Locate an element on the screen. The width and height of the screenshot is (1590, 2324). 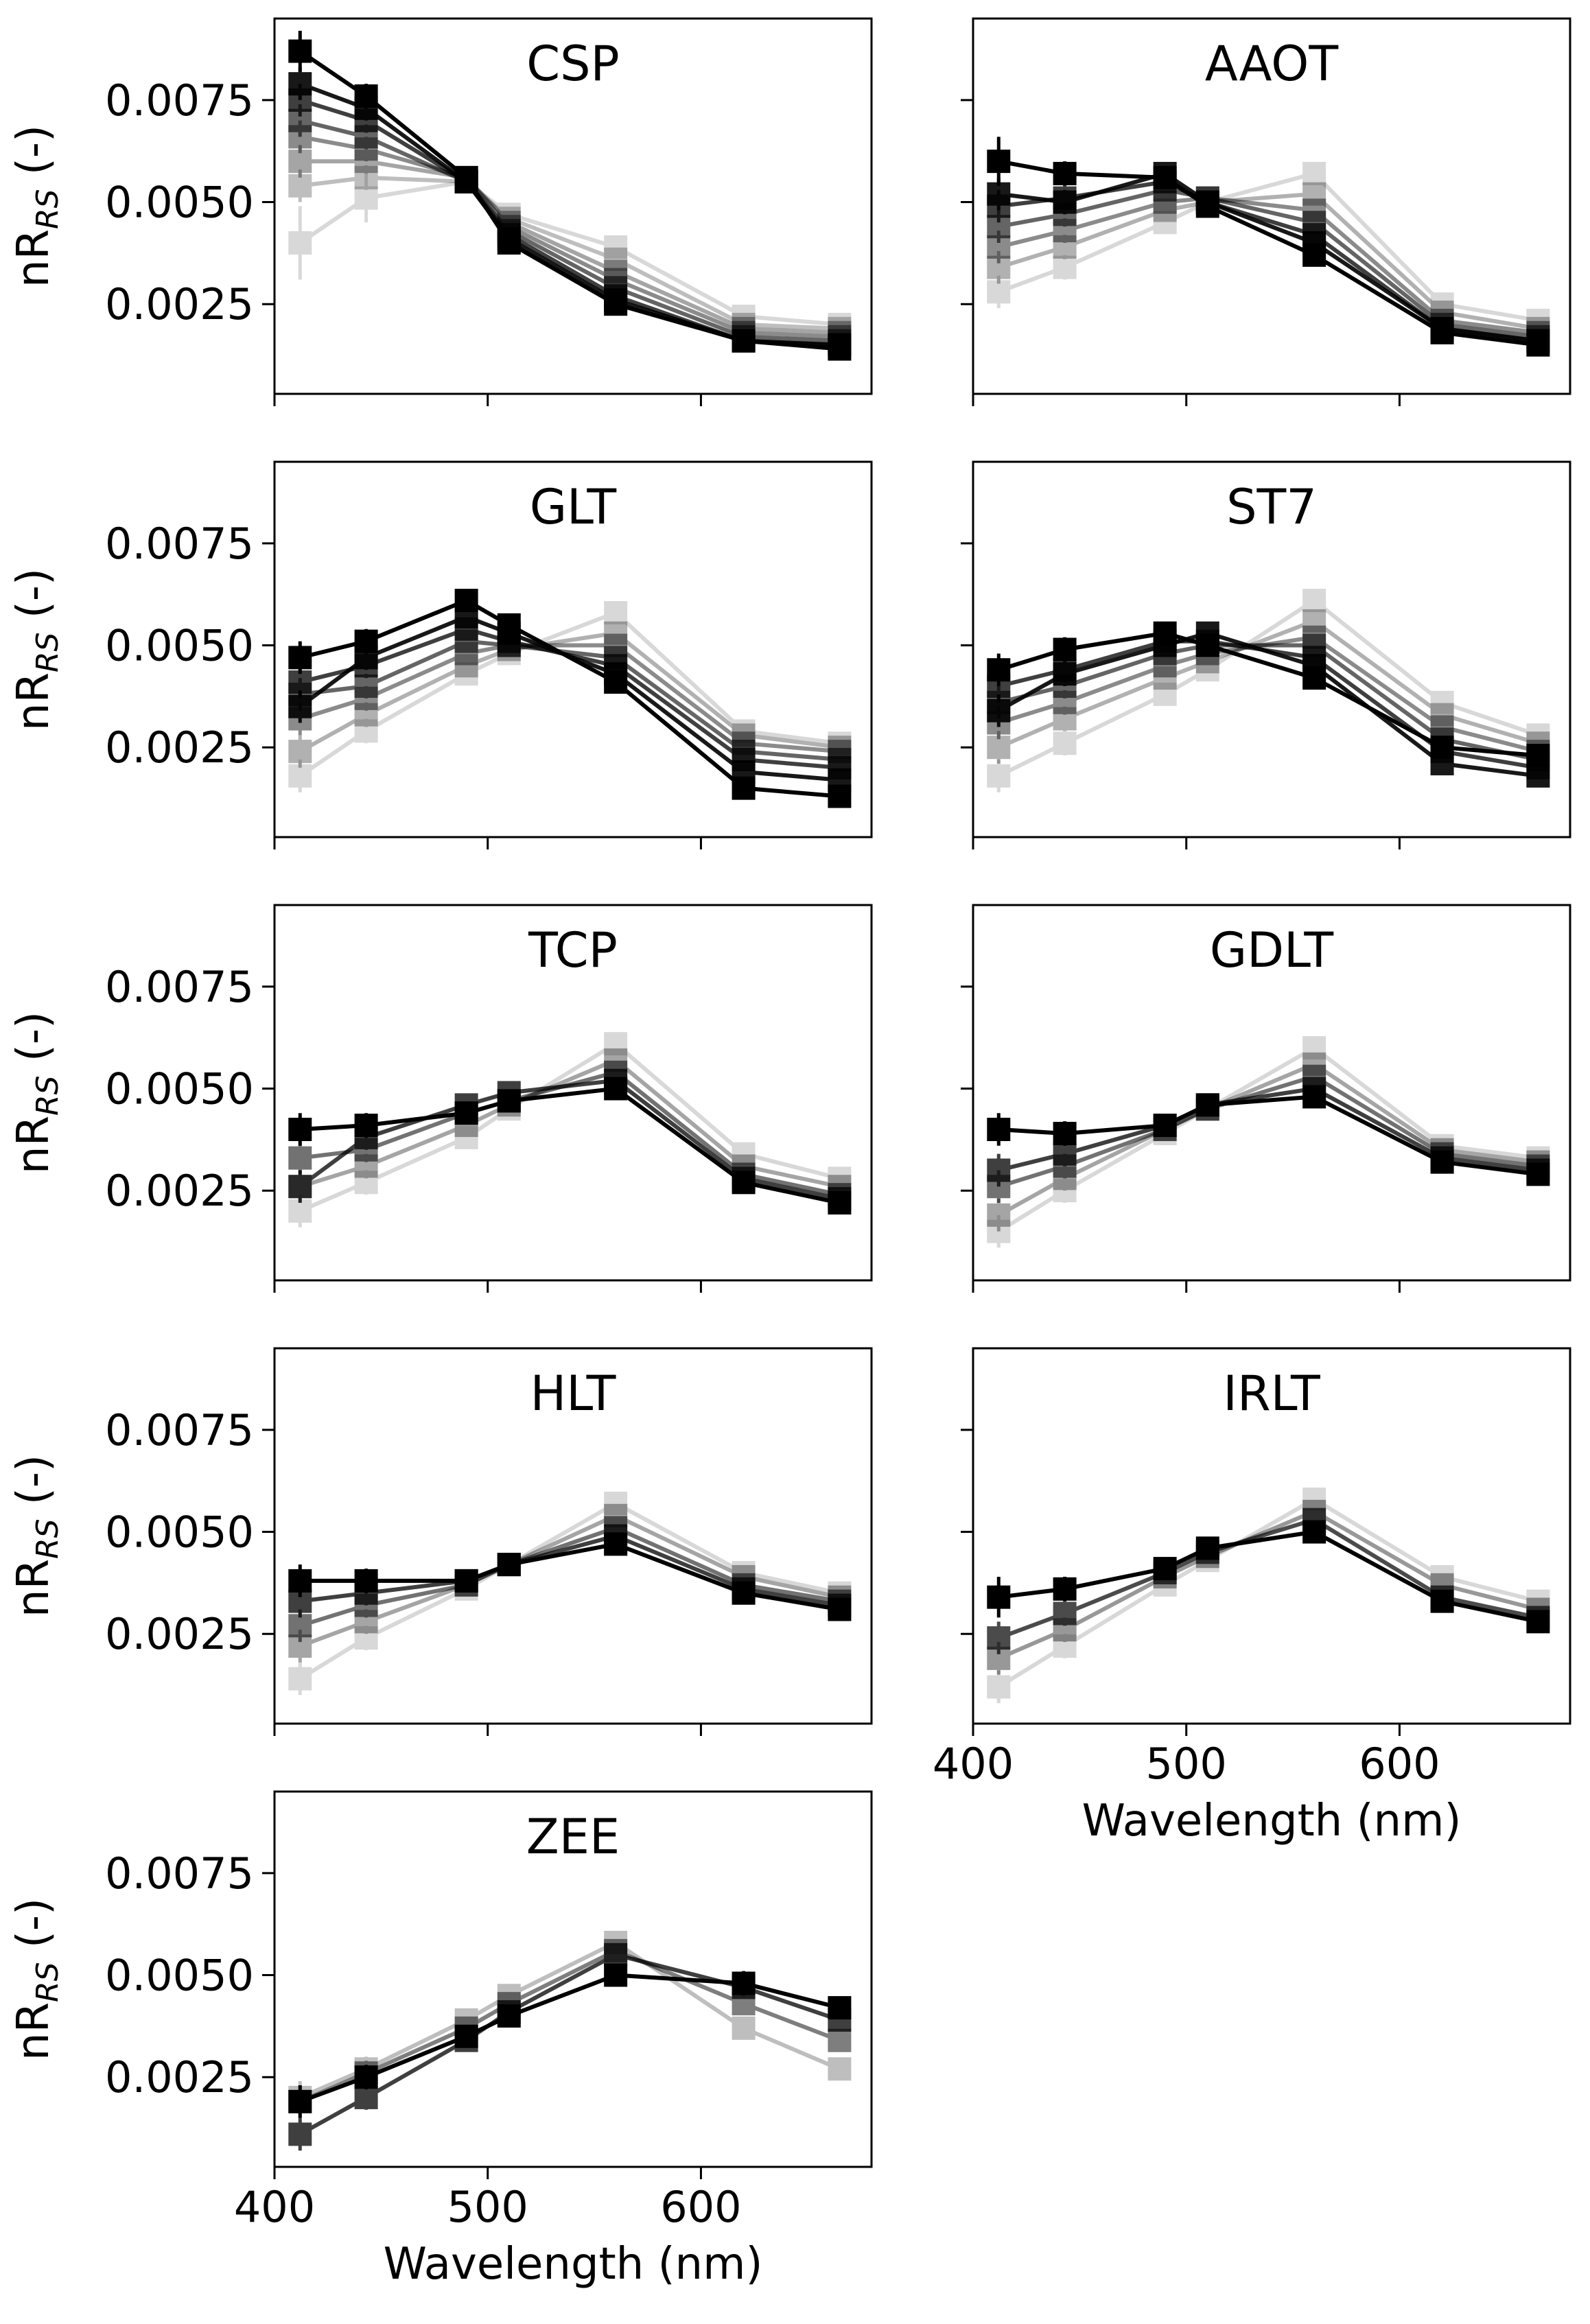
x-tick-label: 400 is located at coordinates (973, 1764).